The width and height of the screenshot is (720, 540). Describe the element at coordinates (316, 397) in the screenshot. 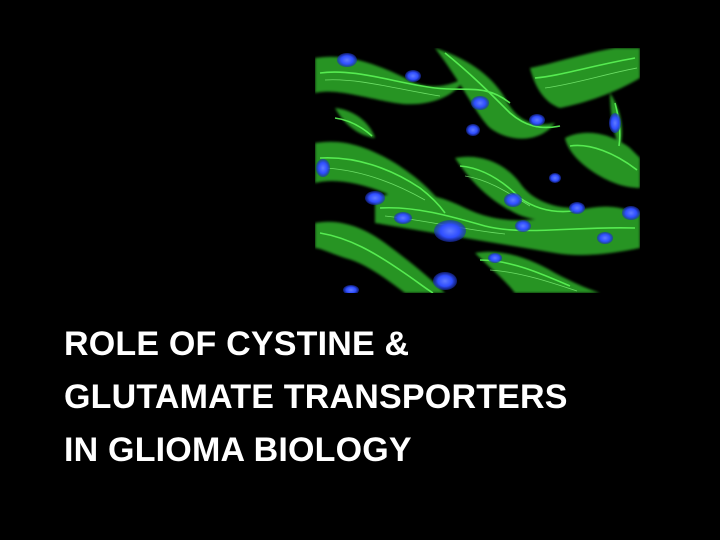

I see `slide-title-line-2: GLUTAMATE TRANSPORTERS` at that location.